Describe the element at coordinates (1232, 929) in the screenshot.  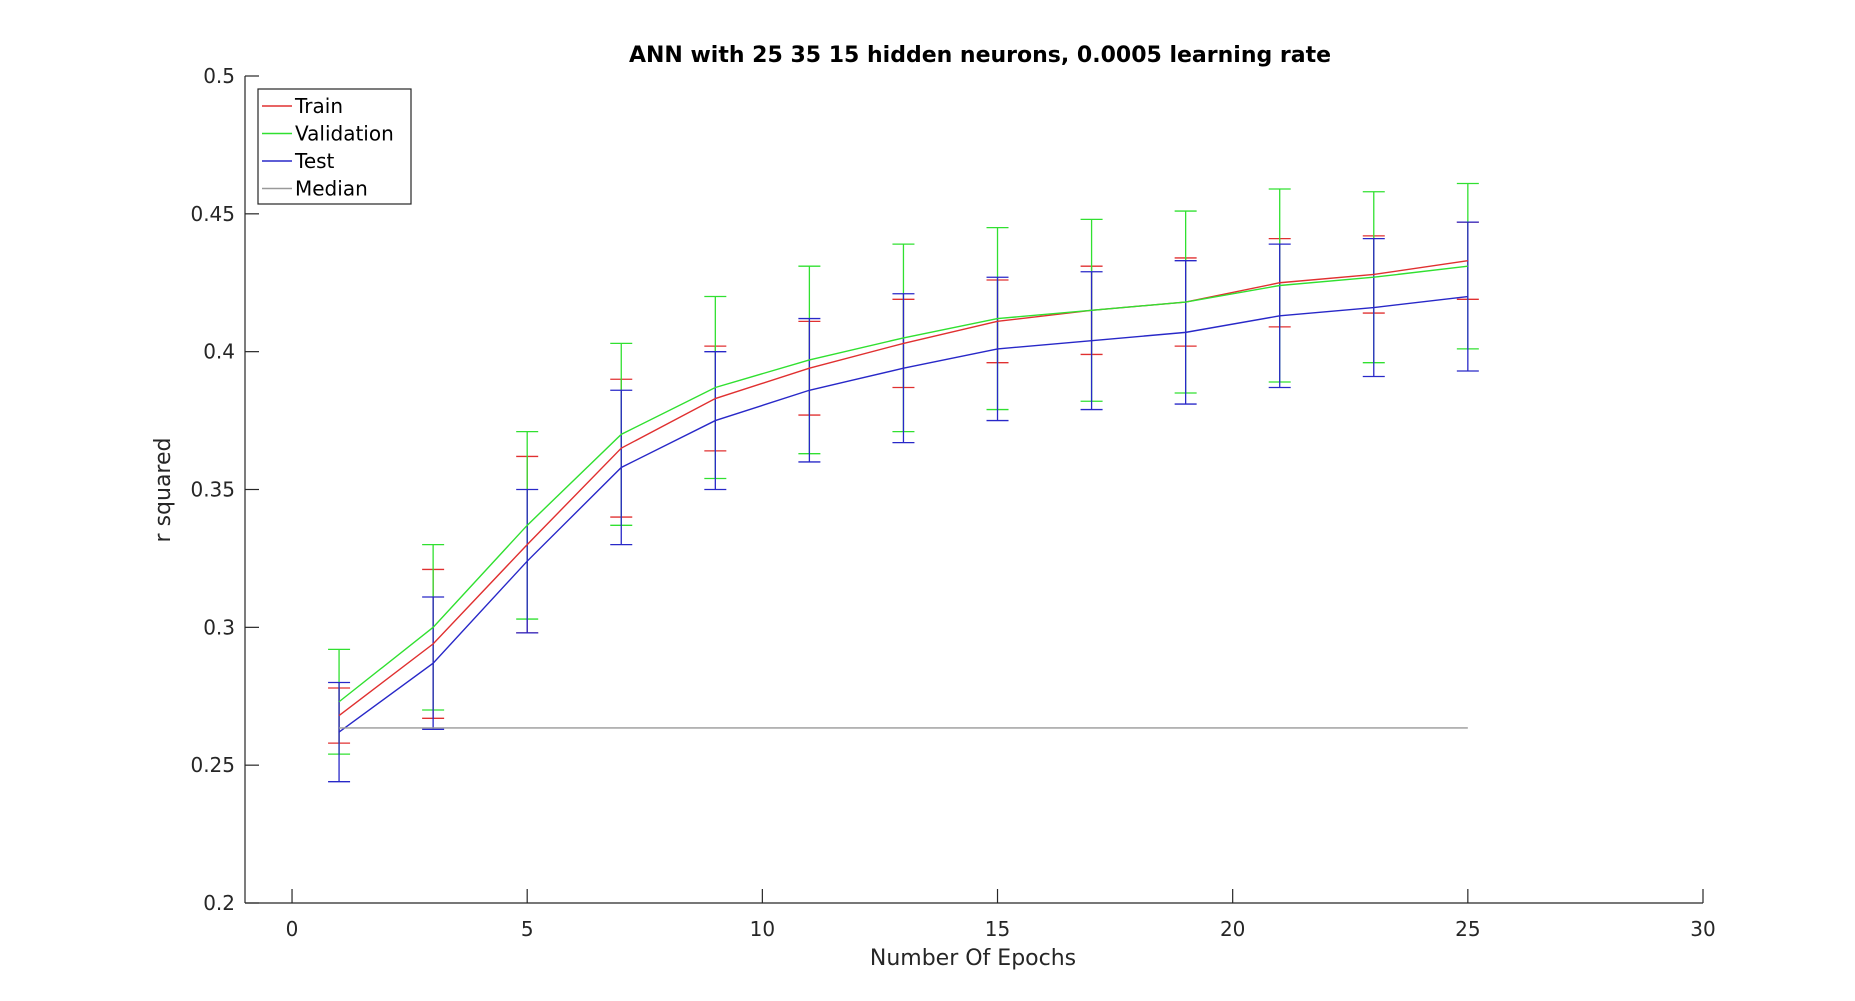
I see `x-tick-label: 20` at that location.